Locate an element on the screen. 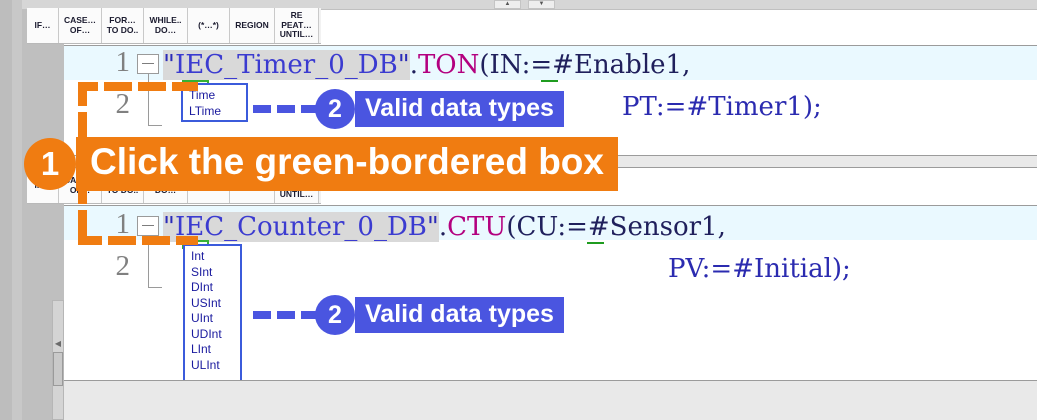 This screenshot has height=420, width=1037. callout-step-2b: 2 Valid data types is located at coordinates (439, 315).